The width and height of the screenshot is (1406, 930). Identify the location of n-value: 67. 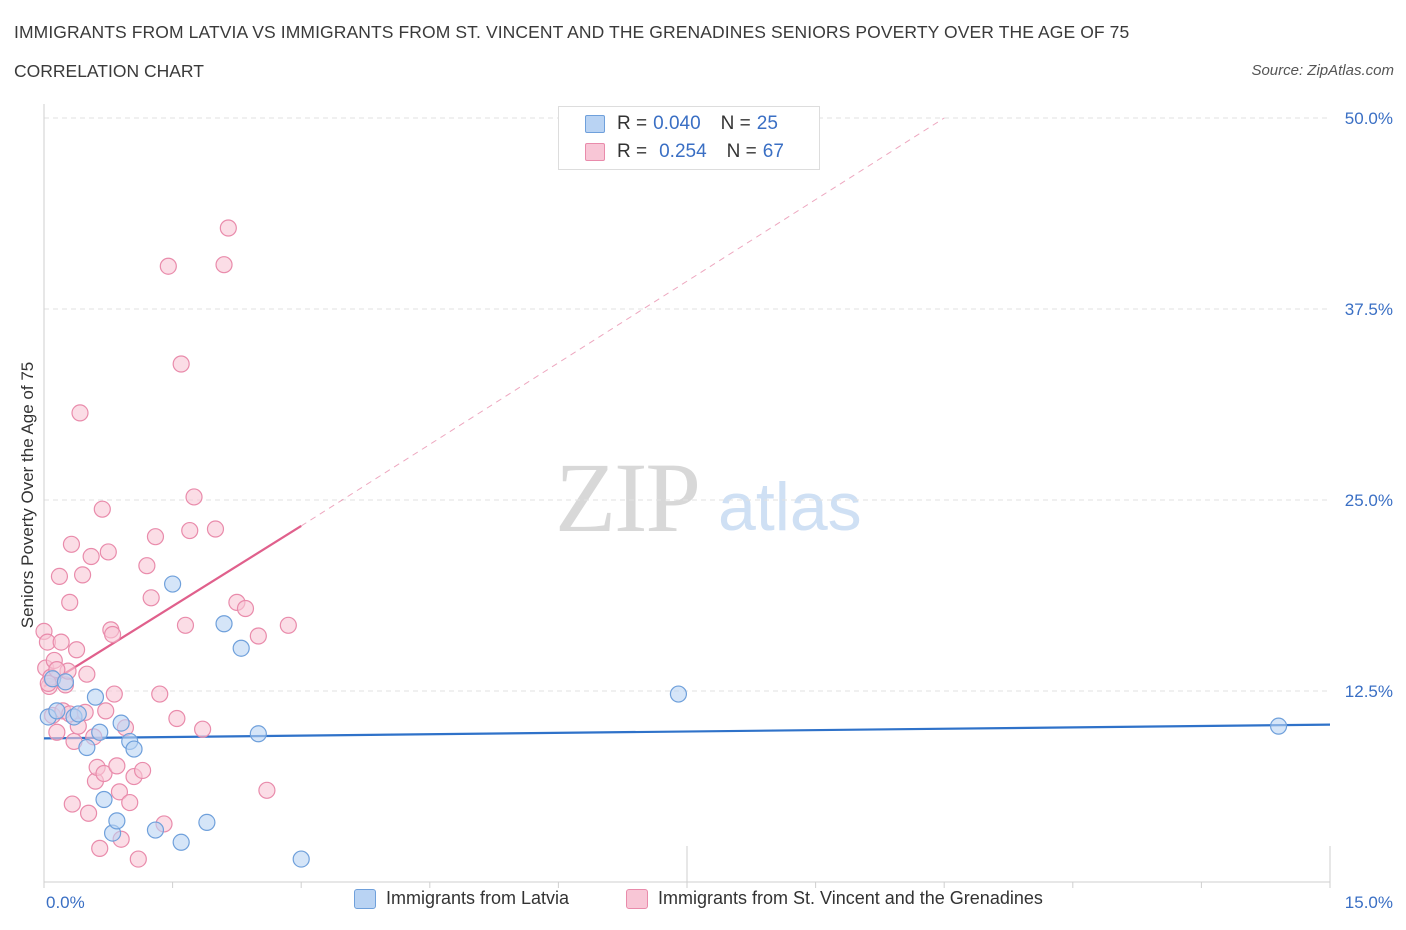
(773, 151).